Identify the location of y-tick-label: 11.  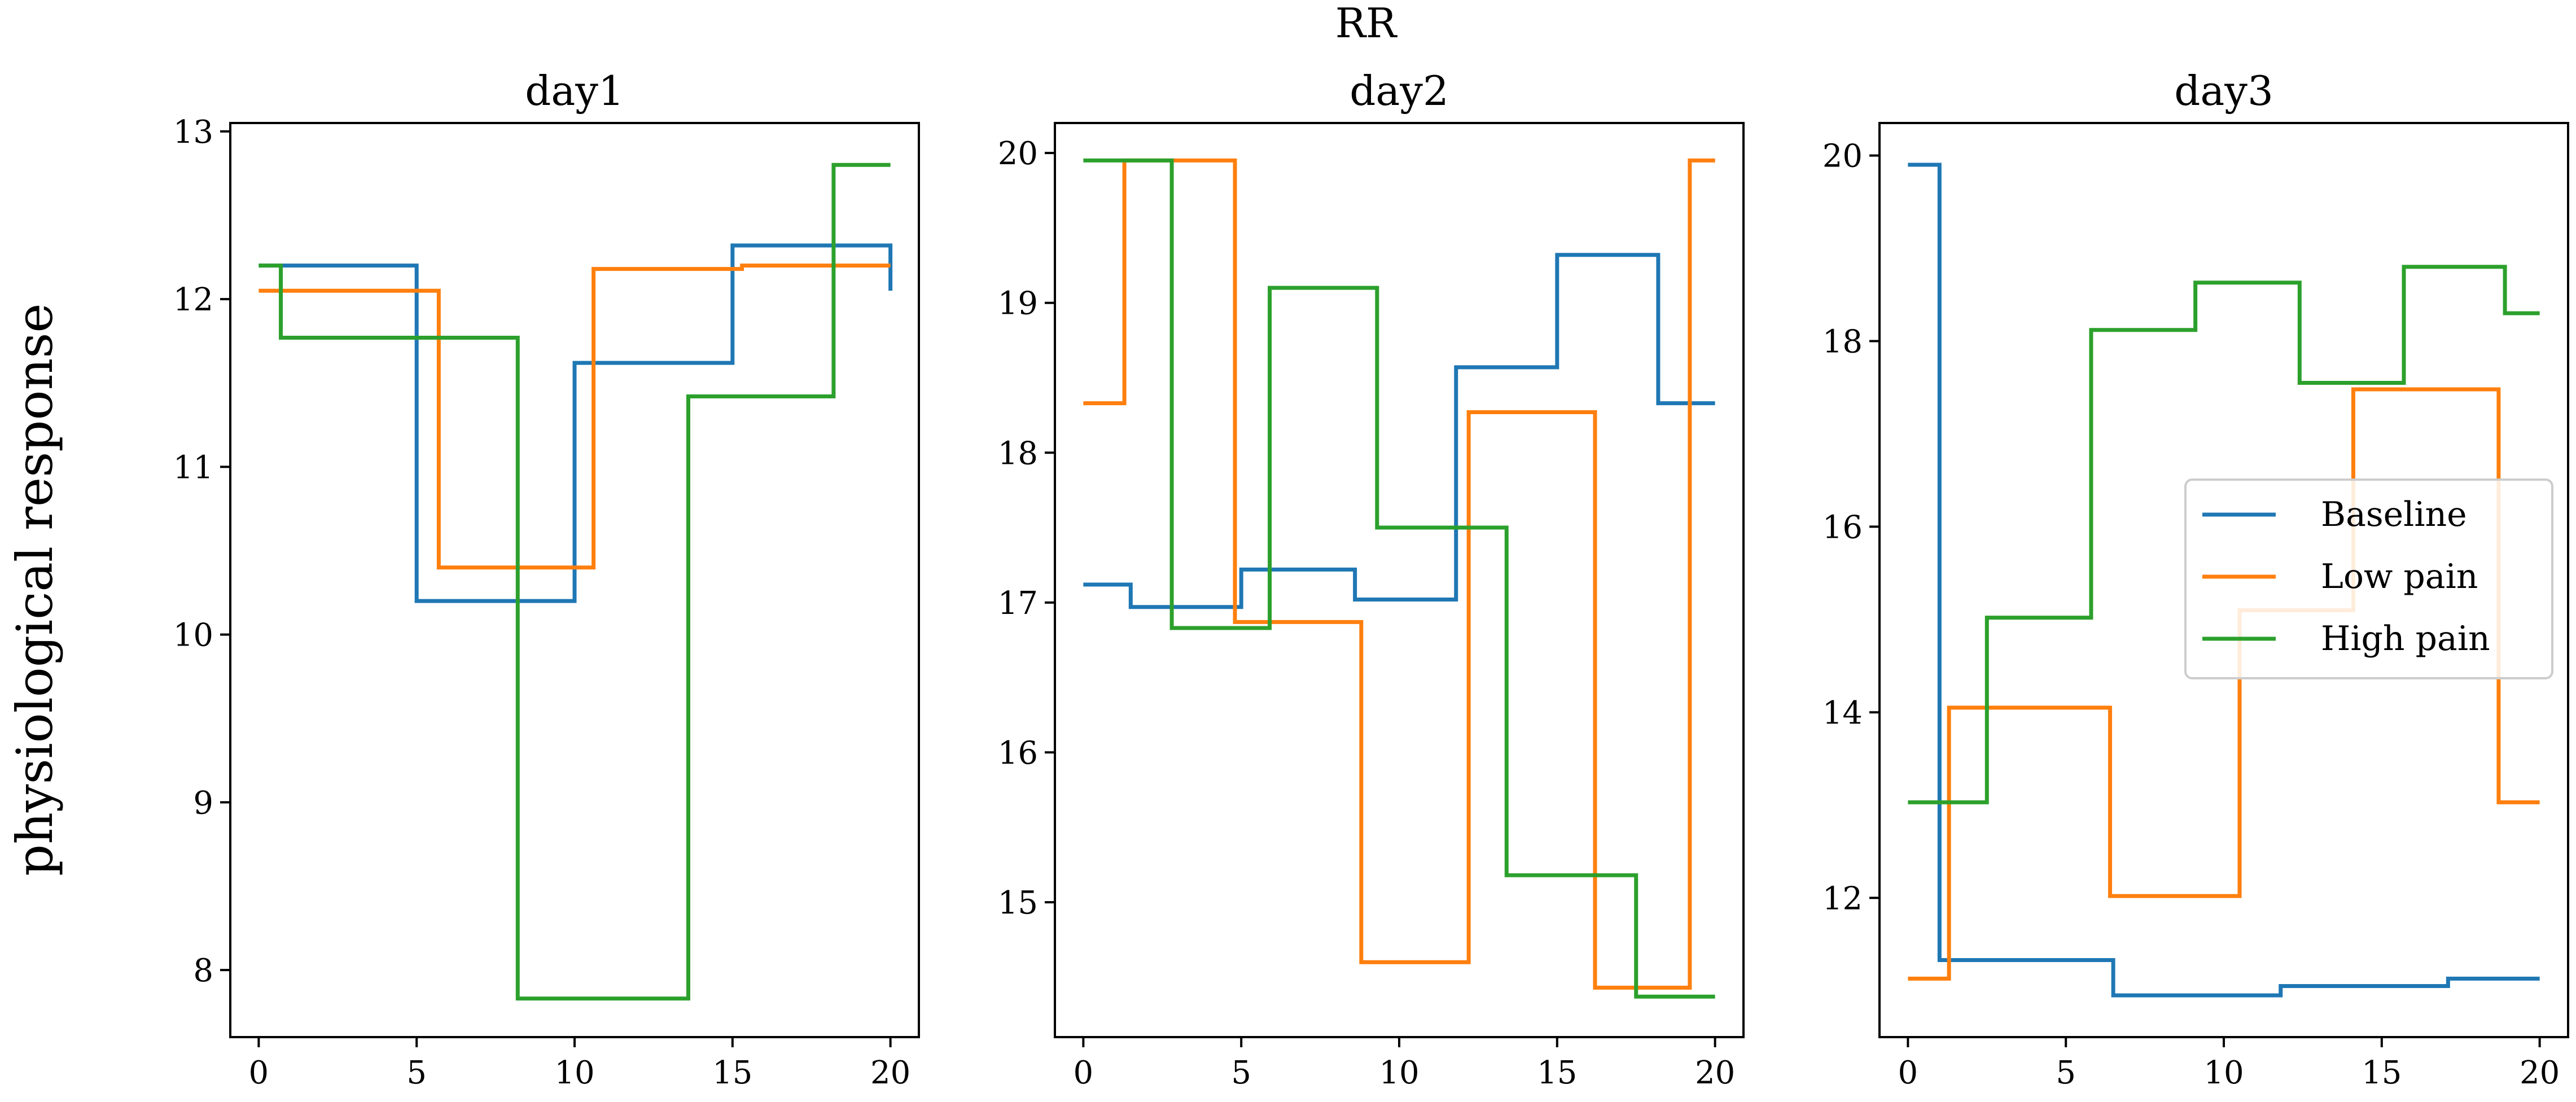
(193, 467).